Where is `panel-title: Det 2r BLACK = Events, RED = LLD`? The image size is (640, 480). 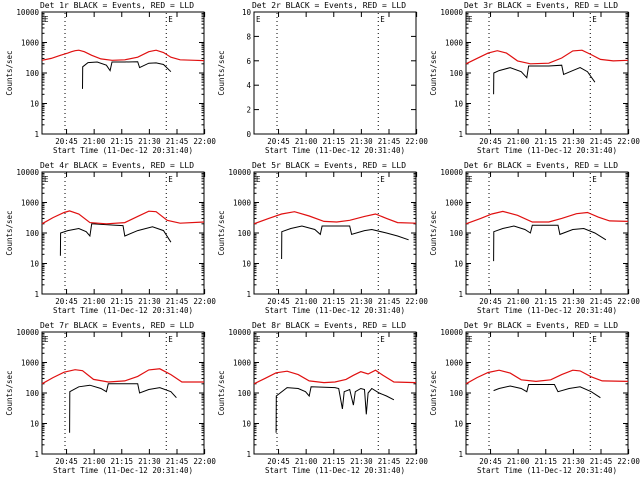 panel-title: Det 2r BLACK = Events, RED = LLD is located at coordinates (329, 5).